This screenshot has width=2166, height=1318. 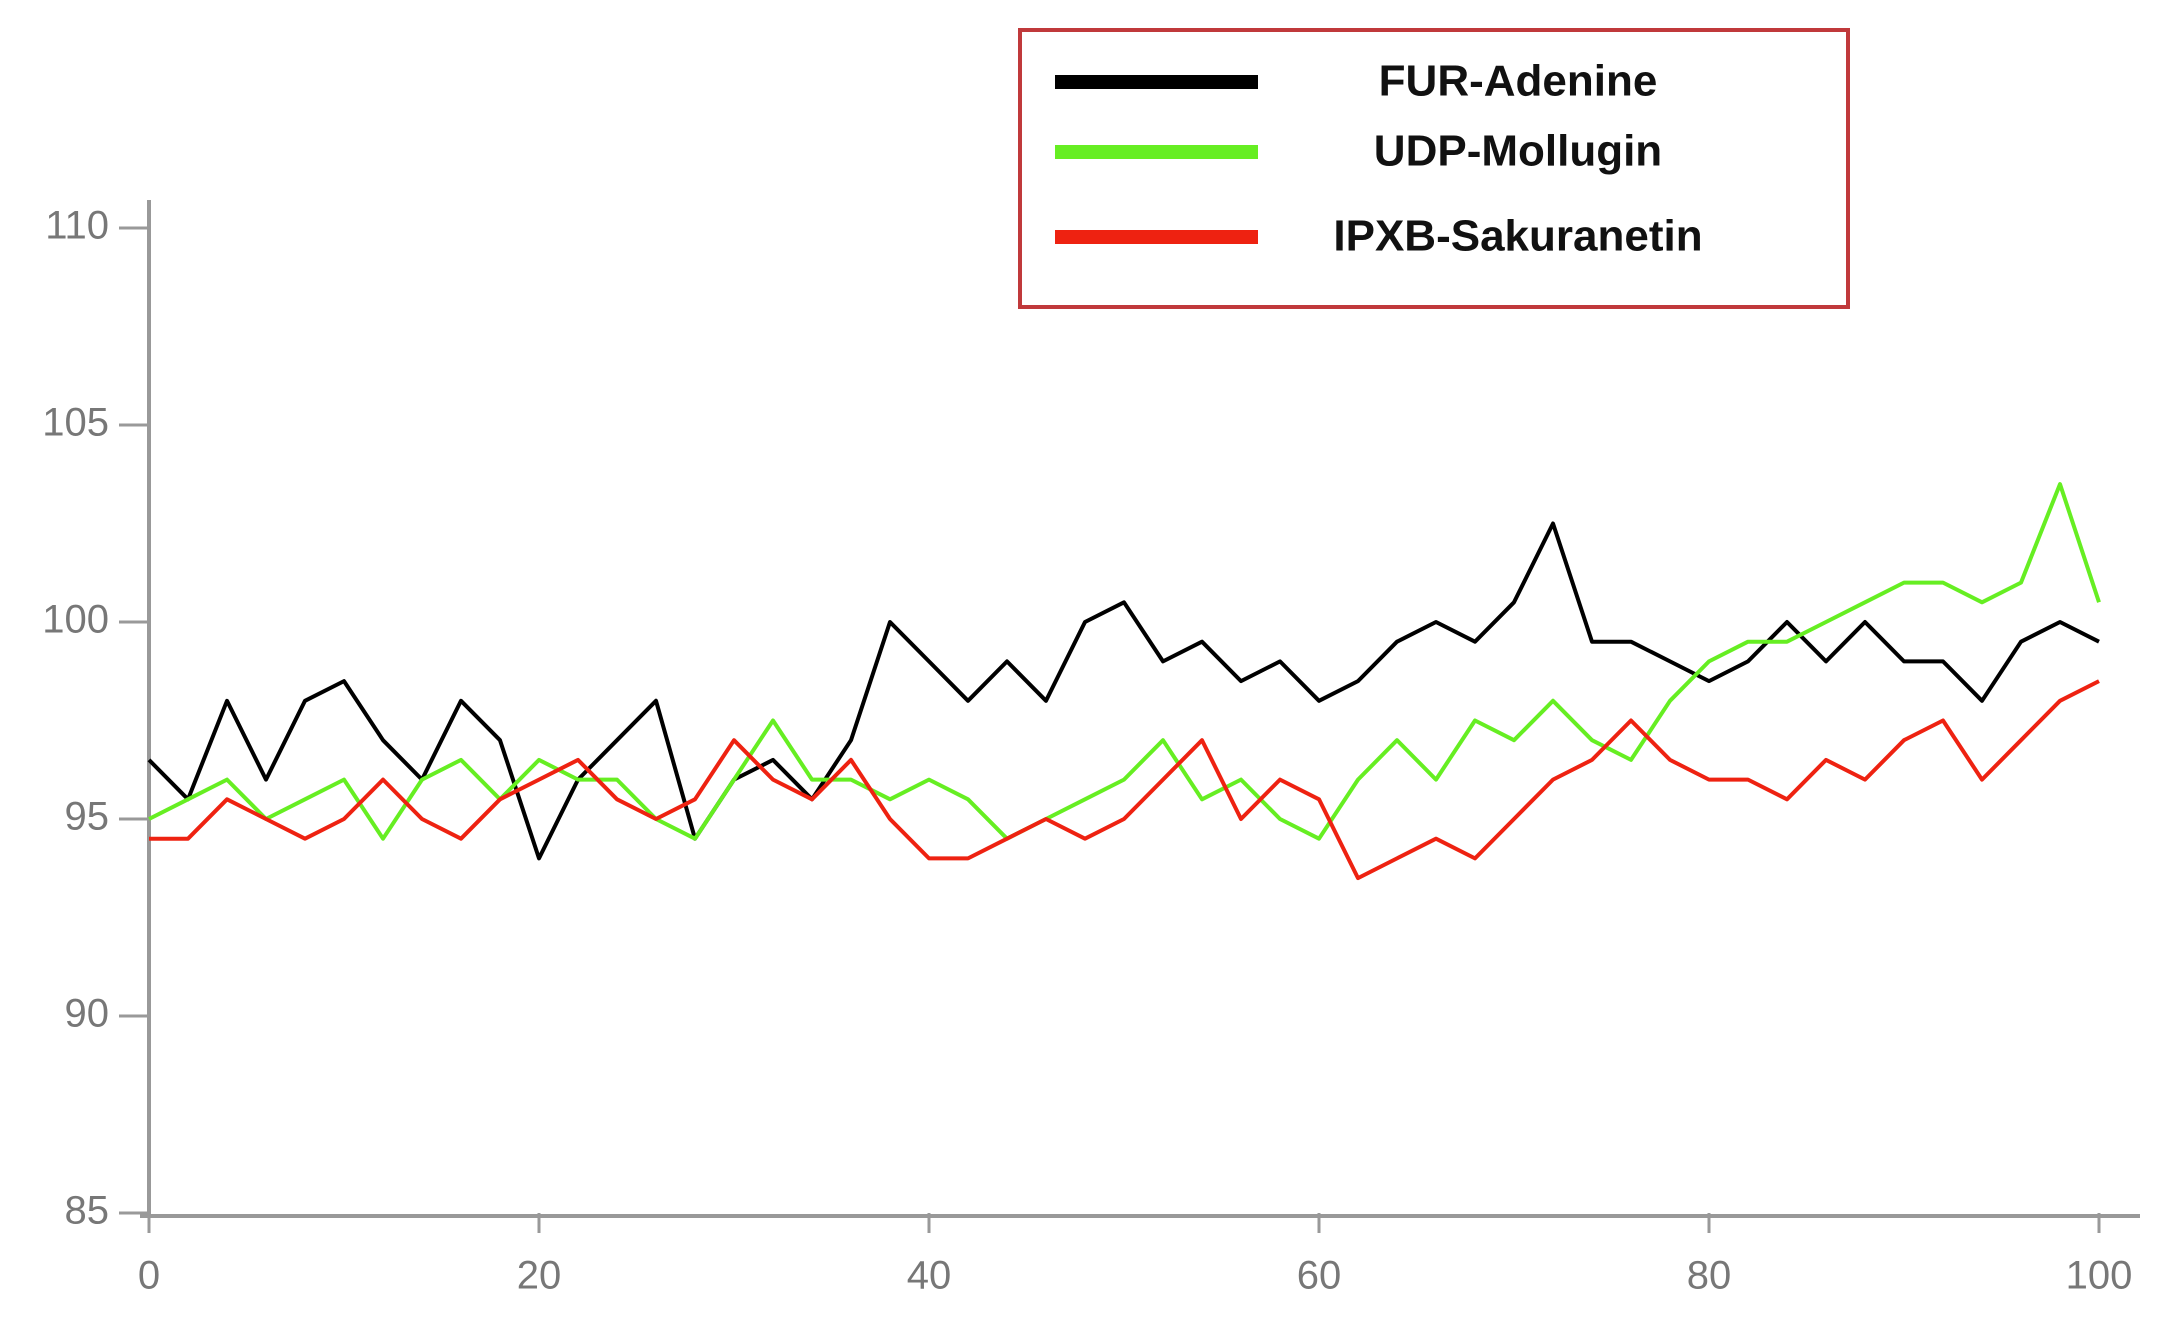 What do you see at coordinates (1517, 236) in the screenshot?
I see `legend-label: IPXB-Sakuranetin` at bounding box center [1517, 236].